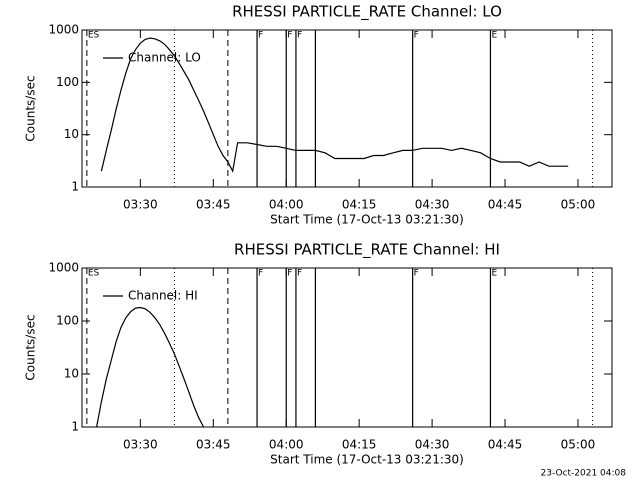 The image size is (640, 480). I want to click on legend-label: Channel: HI, so click(163, 296).